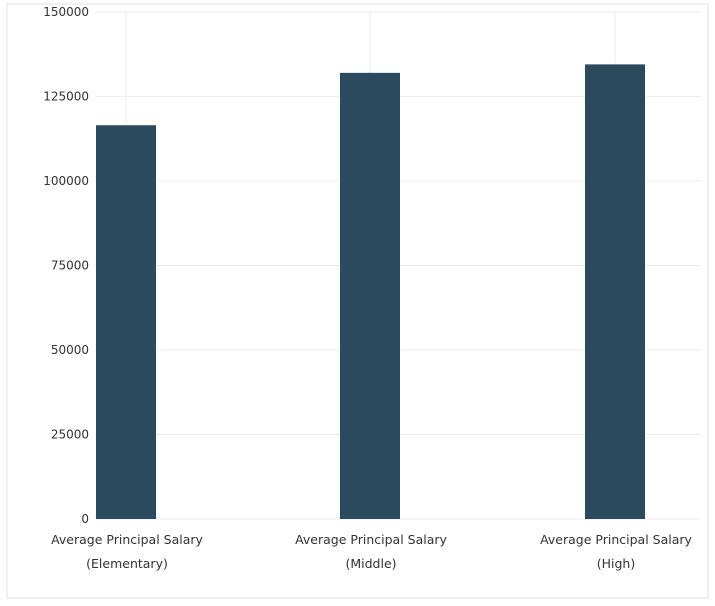  Describe the element at coordinates (66, 97) in the screenshot. I see `y-tick-label: 125000` at that location.